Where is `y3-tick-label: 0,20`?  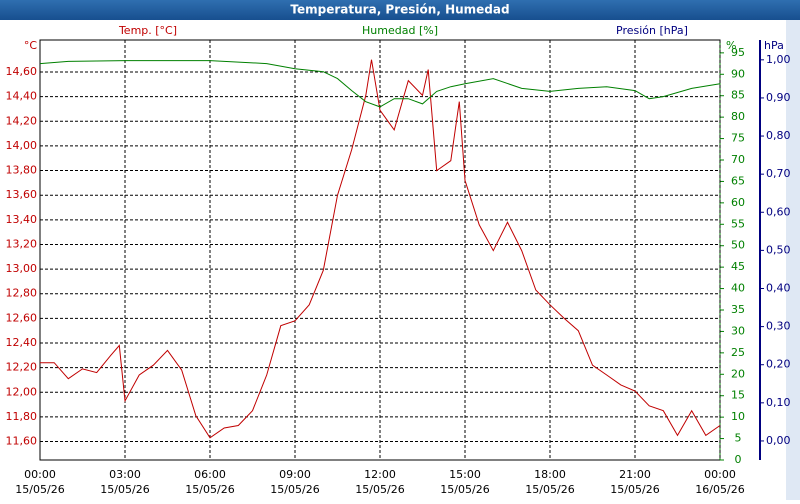 y3-tick-label: 0,20 is located at coordinates (778, 364).